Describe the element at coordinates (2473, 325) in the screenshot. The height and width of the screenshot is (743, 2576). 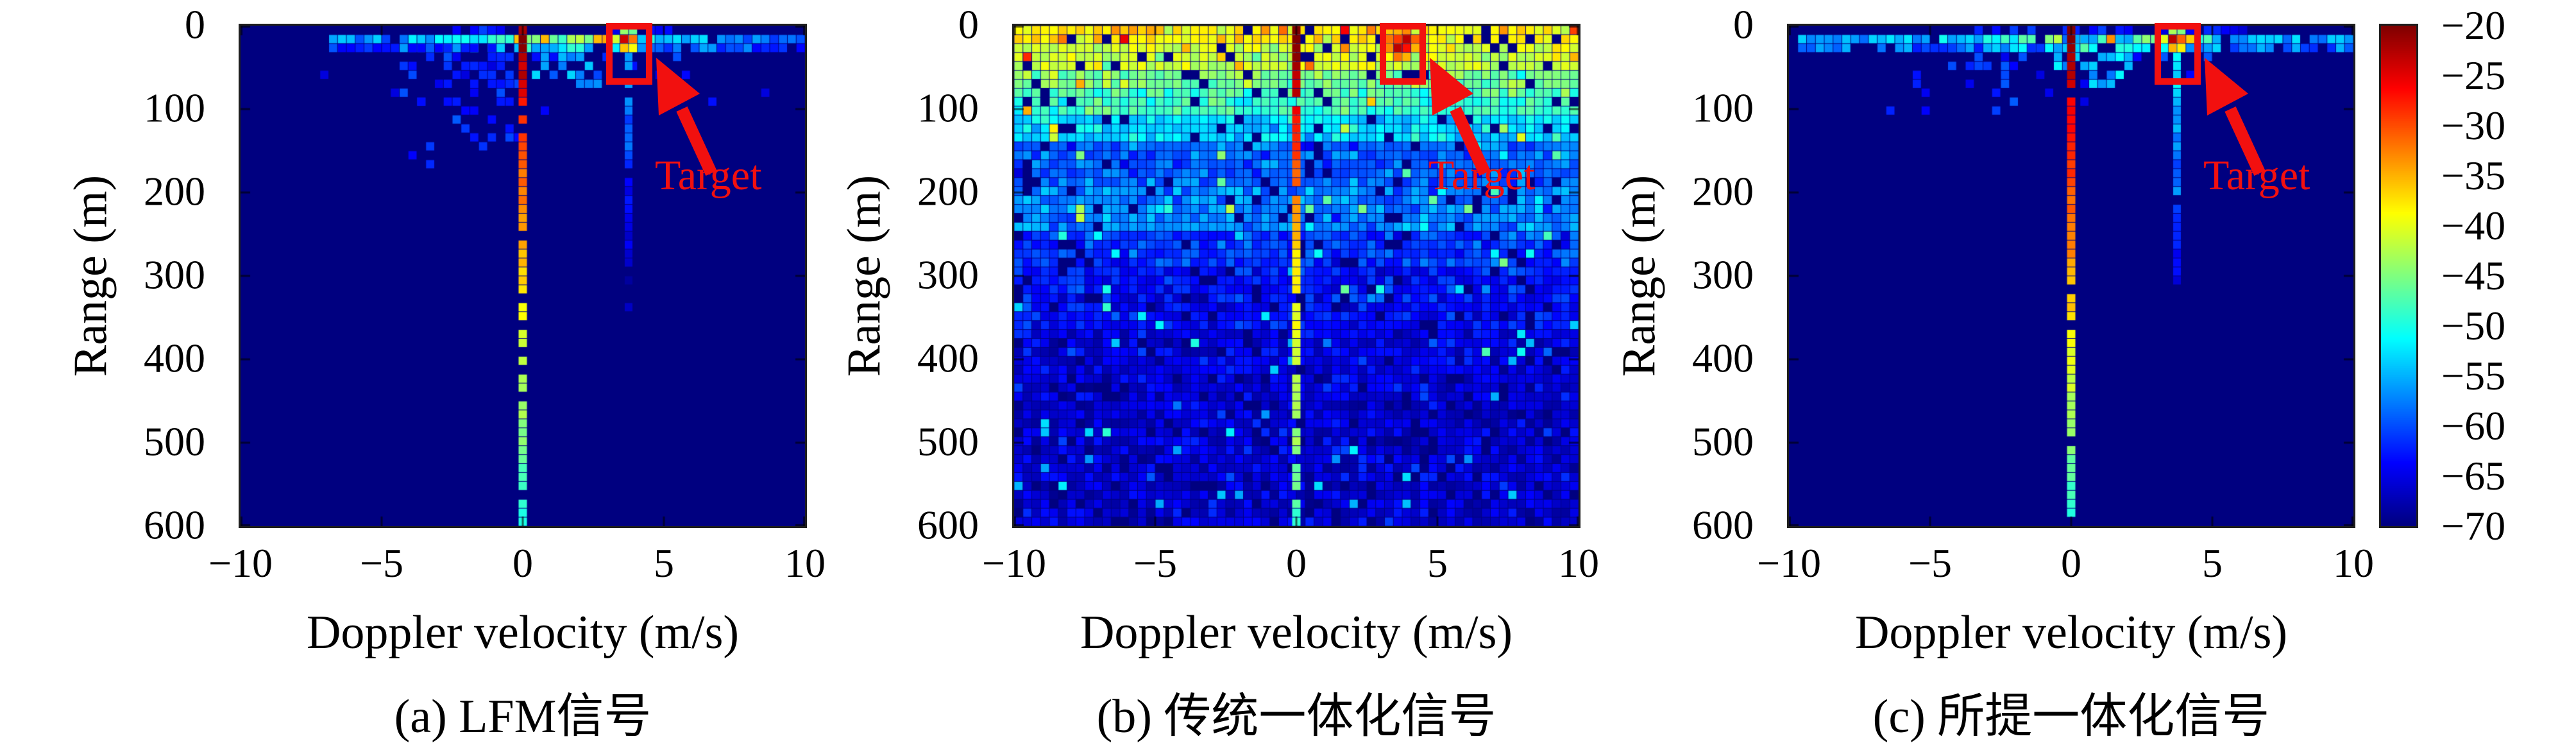
I see `colorbar-tick-label: −50` at that location.